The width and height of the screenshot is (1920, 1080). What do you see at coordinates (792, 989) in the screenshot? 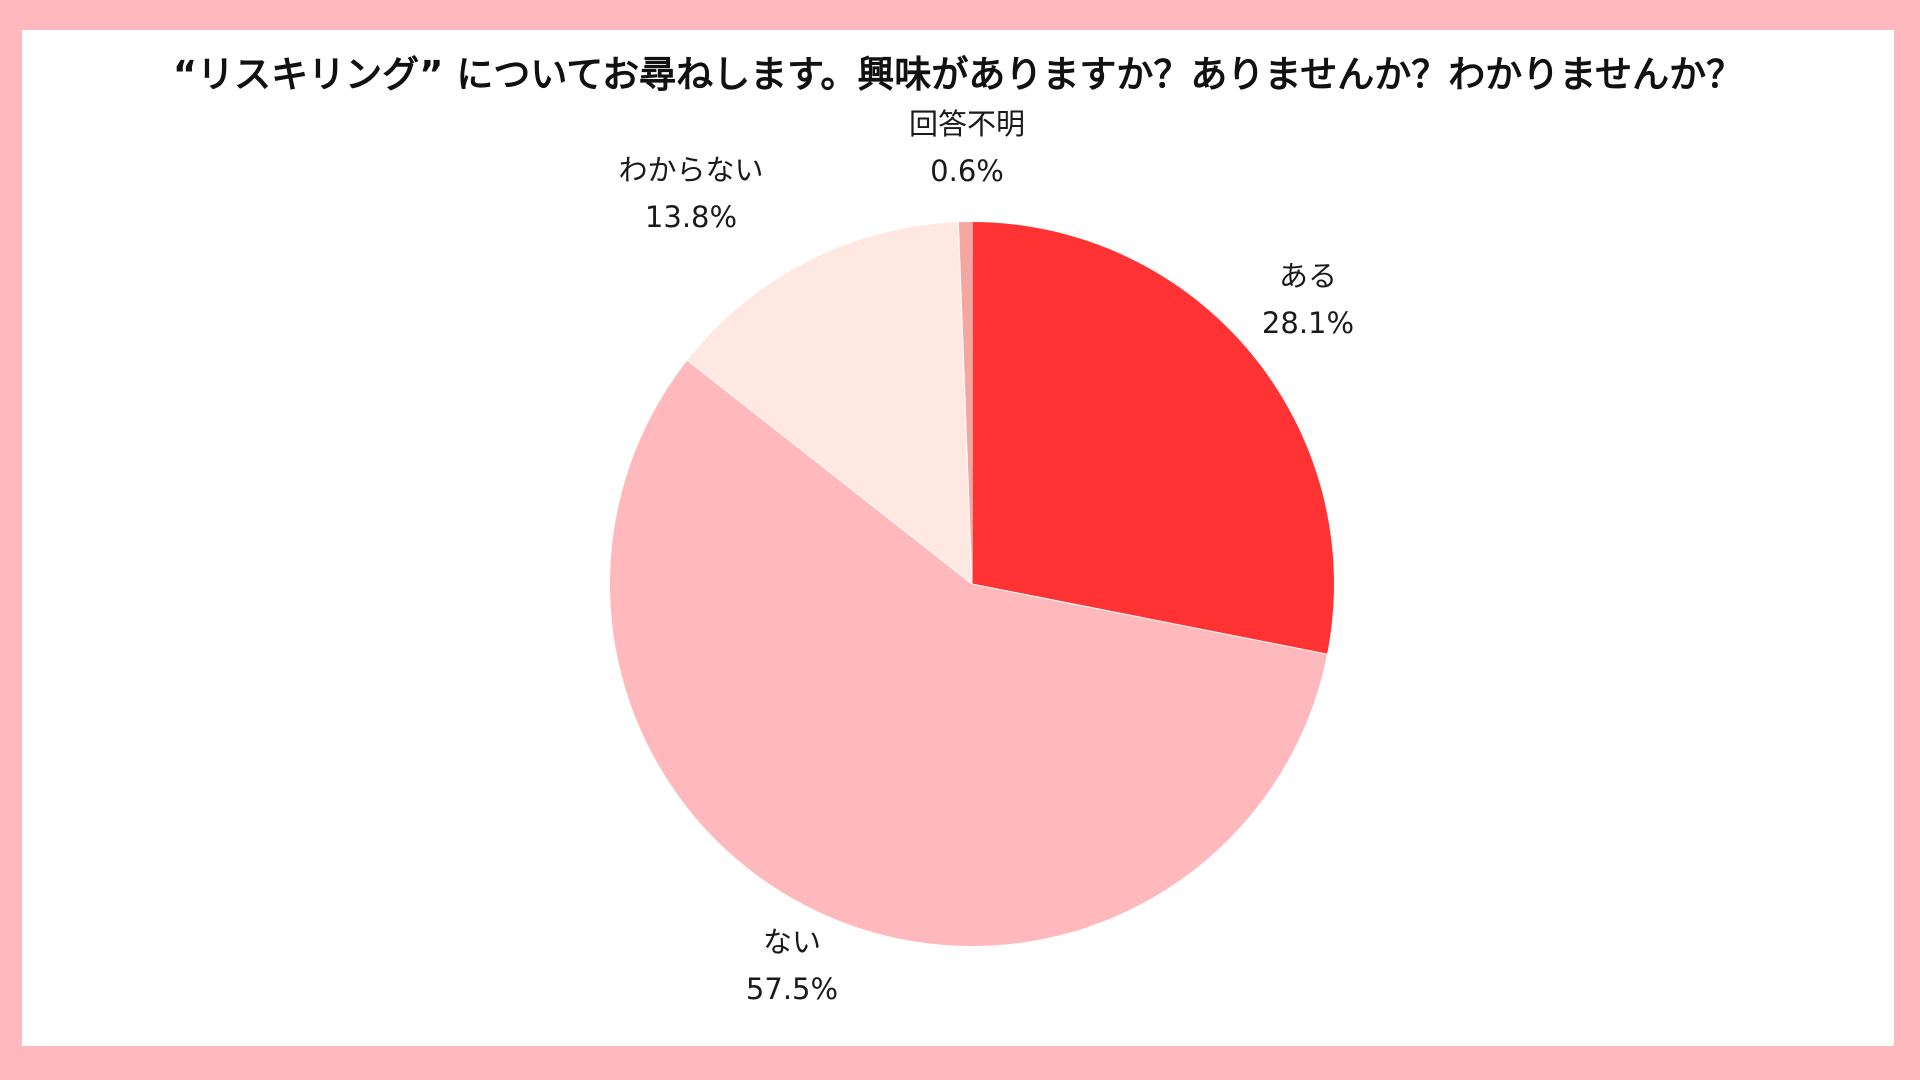
I see `slice-label-value: 57.5%` at bounding box center [792, 989].